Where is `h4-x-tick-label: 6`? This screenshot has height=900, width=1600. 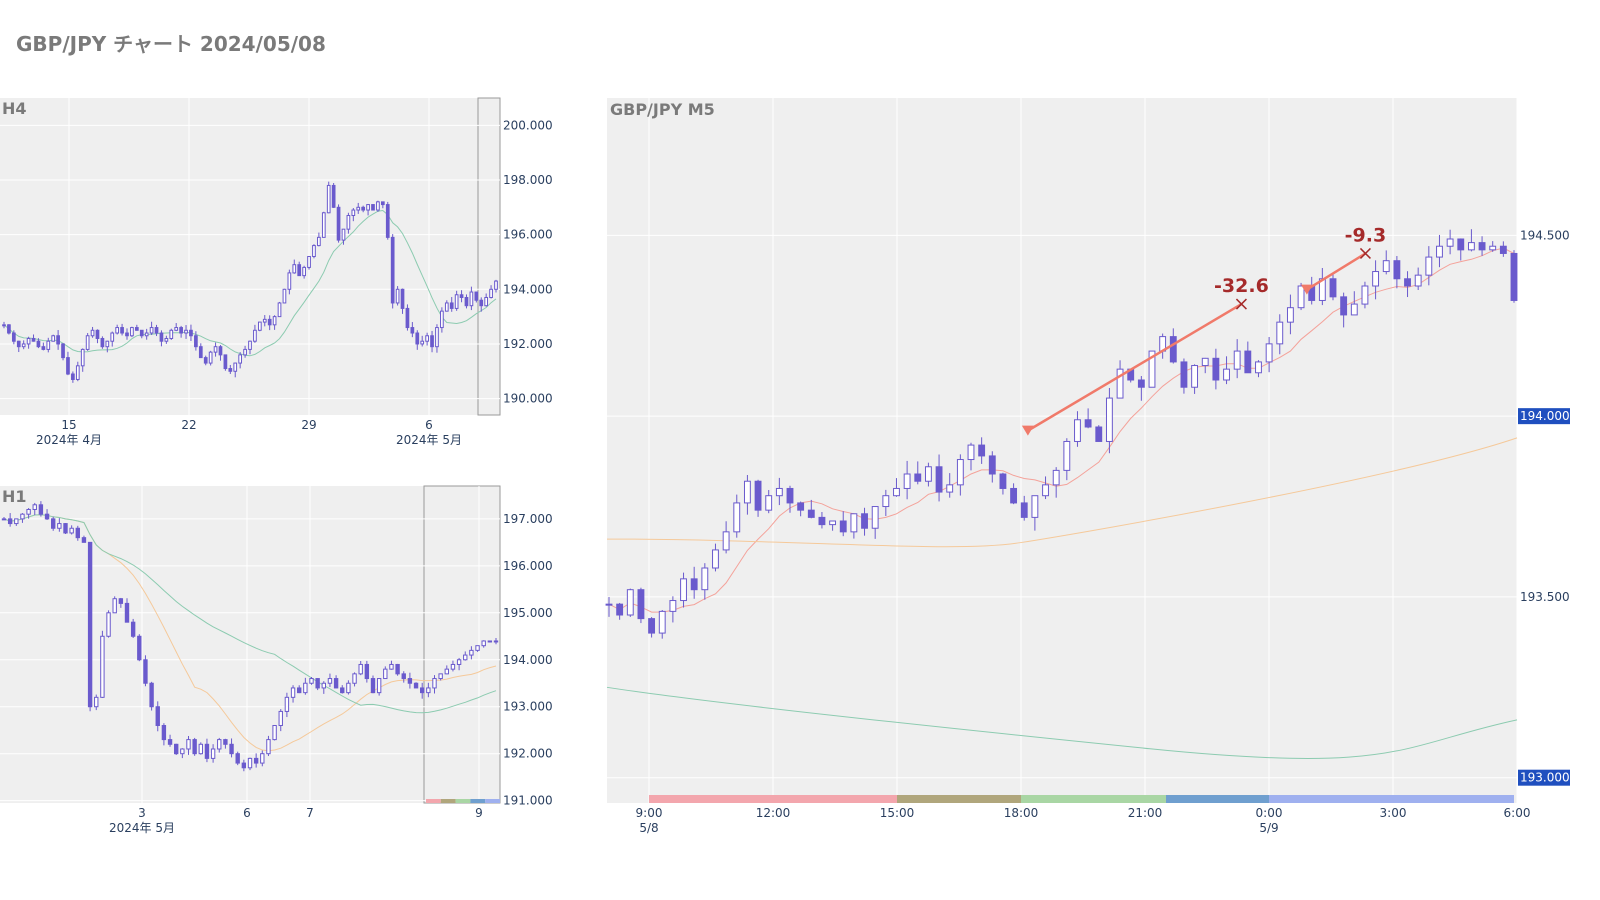
h4-x-tick-label: 6 is located at coordinates (429, 425).